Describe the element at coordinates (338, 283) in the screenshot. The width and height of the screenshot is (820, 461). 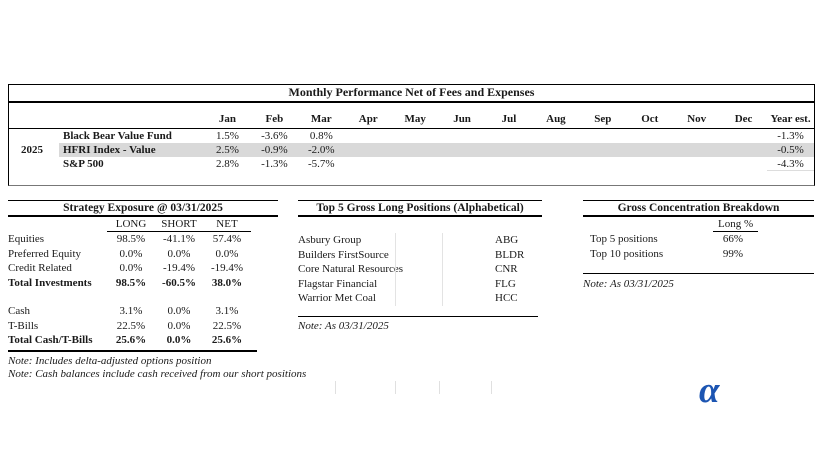
I see `position-name: Flagstar Financial` at that location.